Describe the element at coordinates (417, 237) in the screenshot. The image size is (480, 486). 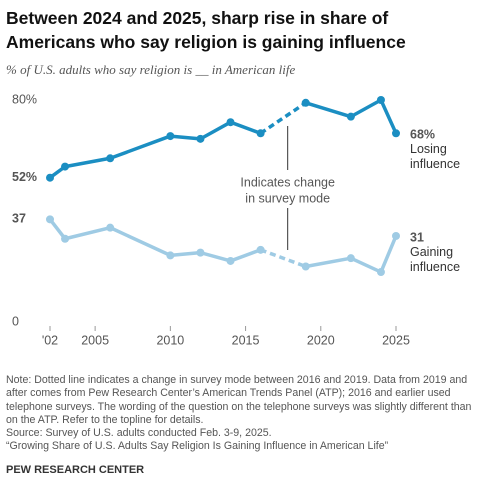
I see `data-label: 31` at that location.